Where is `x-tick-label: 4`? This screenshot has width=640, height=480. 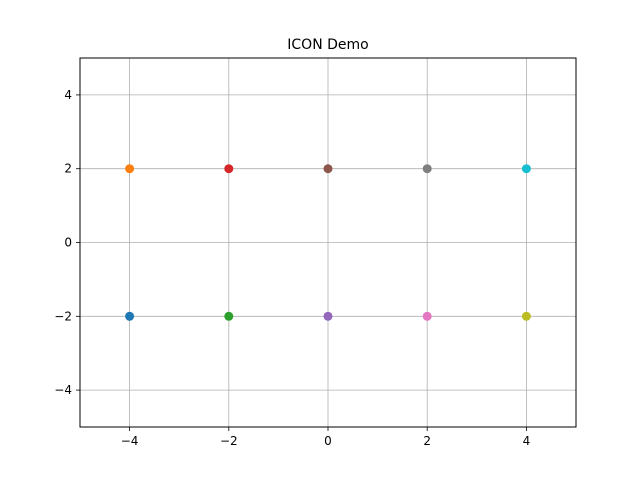
x-tick-label: 4 is located at coordinates (527, 441).